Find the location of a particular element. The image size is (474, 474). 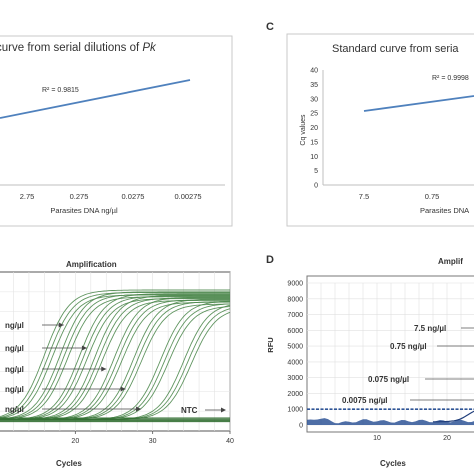

panel-d-letter: D is located at coordinates (270, 260).